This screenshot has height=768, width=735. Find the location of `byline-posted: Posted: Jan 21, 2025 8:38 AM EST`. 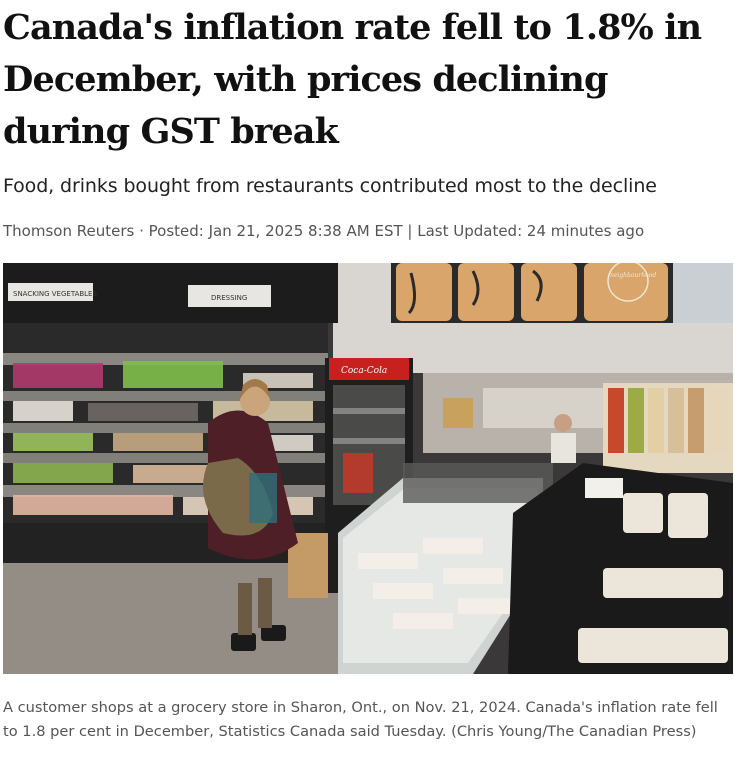

byline-posted: Posted: Jan 21, 2025 8:38 AM EST is located at coordinates (275, 231).